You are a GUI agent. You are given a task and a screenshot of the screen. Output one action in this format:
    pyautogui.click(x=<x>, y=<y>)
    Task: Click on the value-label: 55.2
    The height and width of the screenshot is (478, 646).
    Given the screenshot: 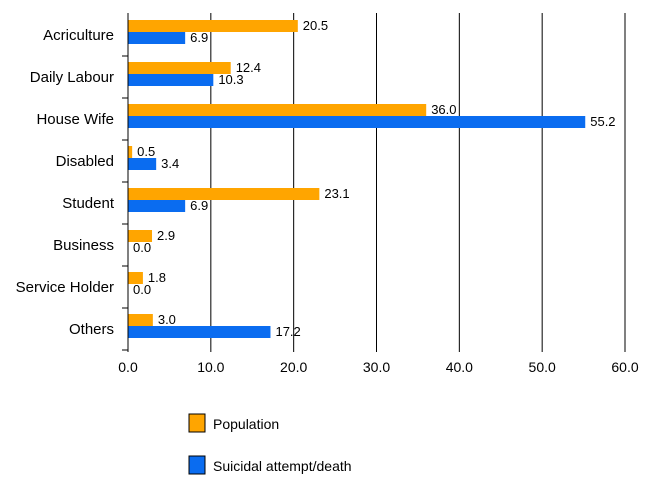 What is the action you would take?
    pyautogui.click(x=602, y=121)
    